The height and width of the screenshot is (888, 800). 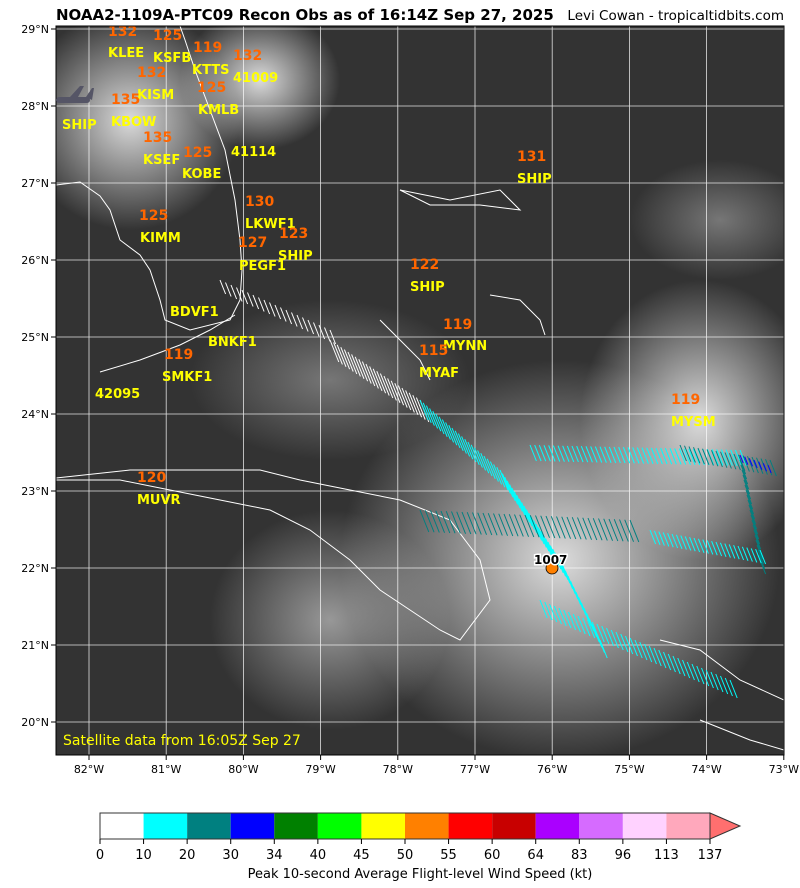 What do you see at coordinates (166, 769) in the screenshot?
I see `lon-tick-label: 81°W` at bounding box center [166, 769].